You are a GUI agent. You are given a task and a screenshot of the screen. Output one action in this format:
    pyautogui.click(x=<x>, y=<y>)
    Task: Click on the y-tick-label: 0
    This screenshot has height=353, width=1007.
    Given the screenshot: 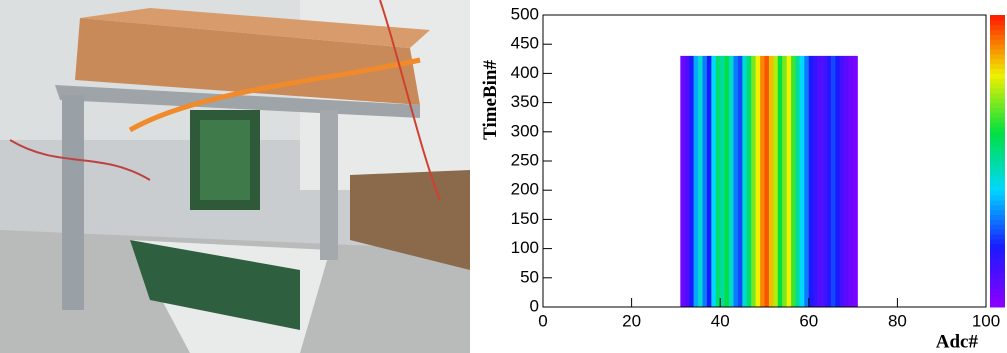 What is the action you would take?
    pyautogui.click(x=534, y=305)
    